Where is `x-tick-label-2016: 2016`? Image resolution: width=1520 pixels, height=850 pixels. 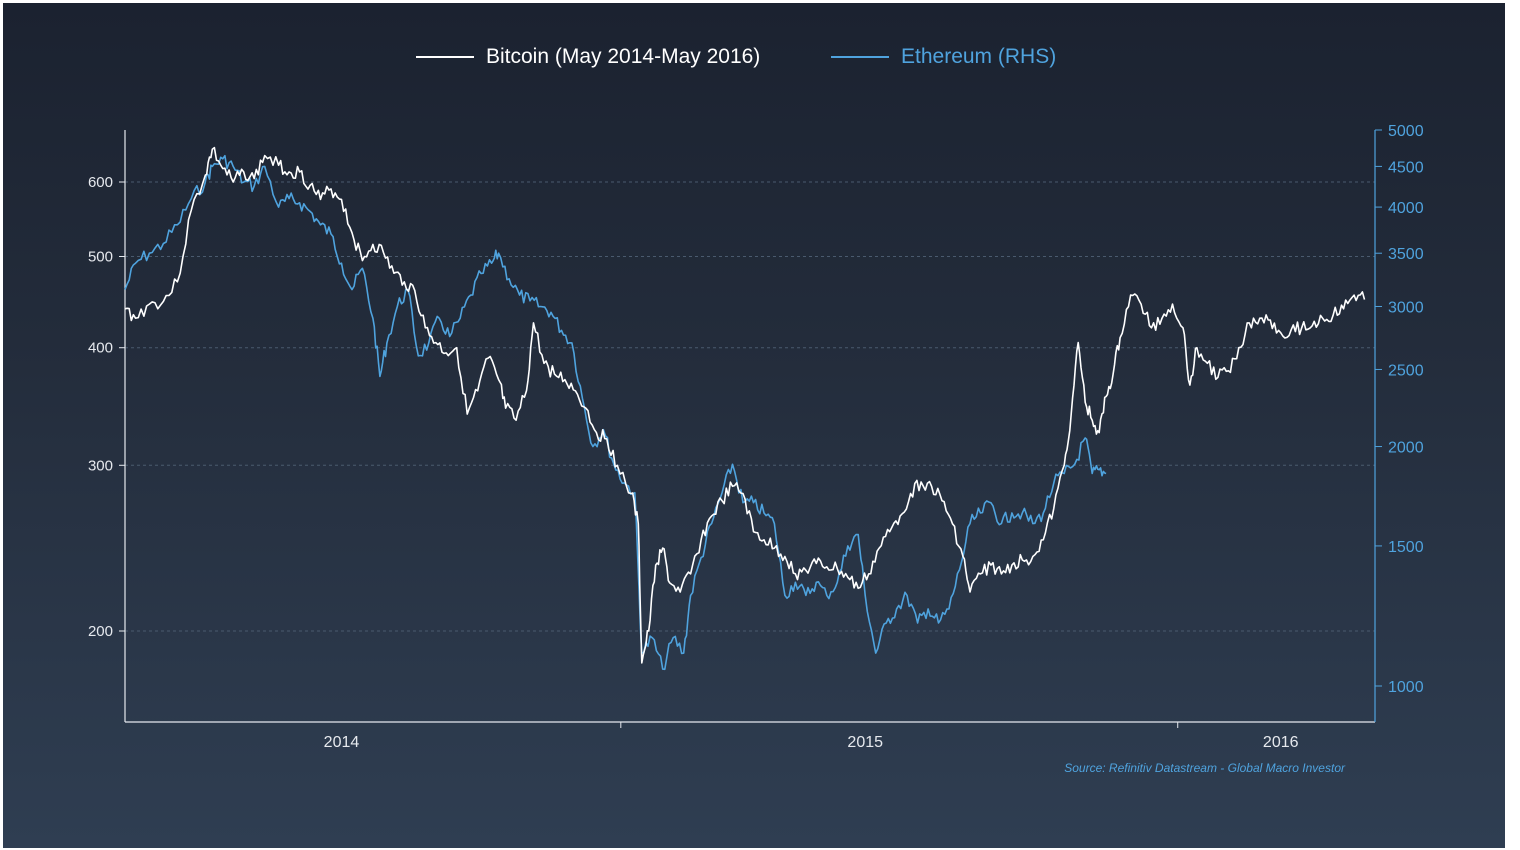
x-tick-label-2016: 2016 is located at coordinates (1281, 742).